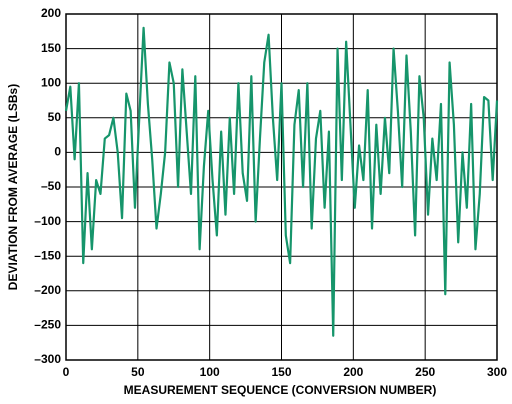 Image resolution: width=512 pixels, height=404 pixels. I want to click on x-axis-label: MEASUREMENT SEQUENCE (CONVERSION NUMBER), so click(280, 390).